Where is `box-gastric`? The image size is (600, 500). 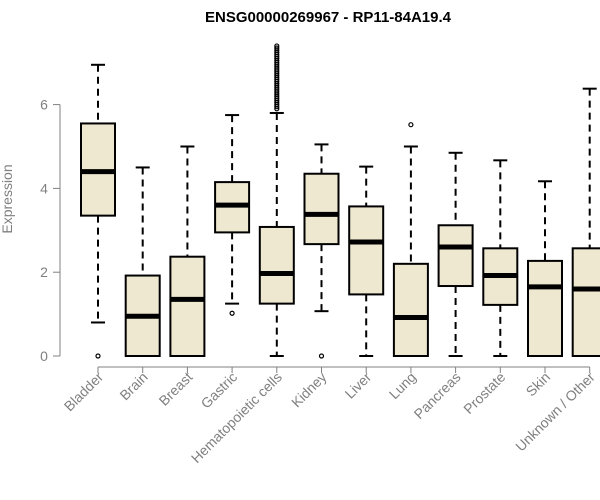
box-gastric is located at coordinates (232, 215).